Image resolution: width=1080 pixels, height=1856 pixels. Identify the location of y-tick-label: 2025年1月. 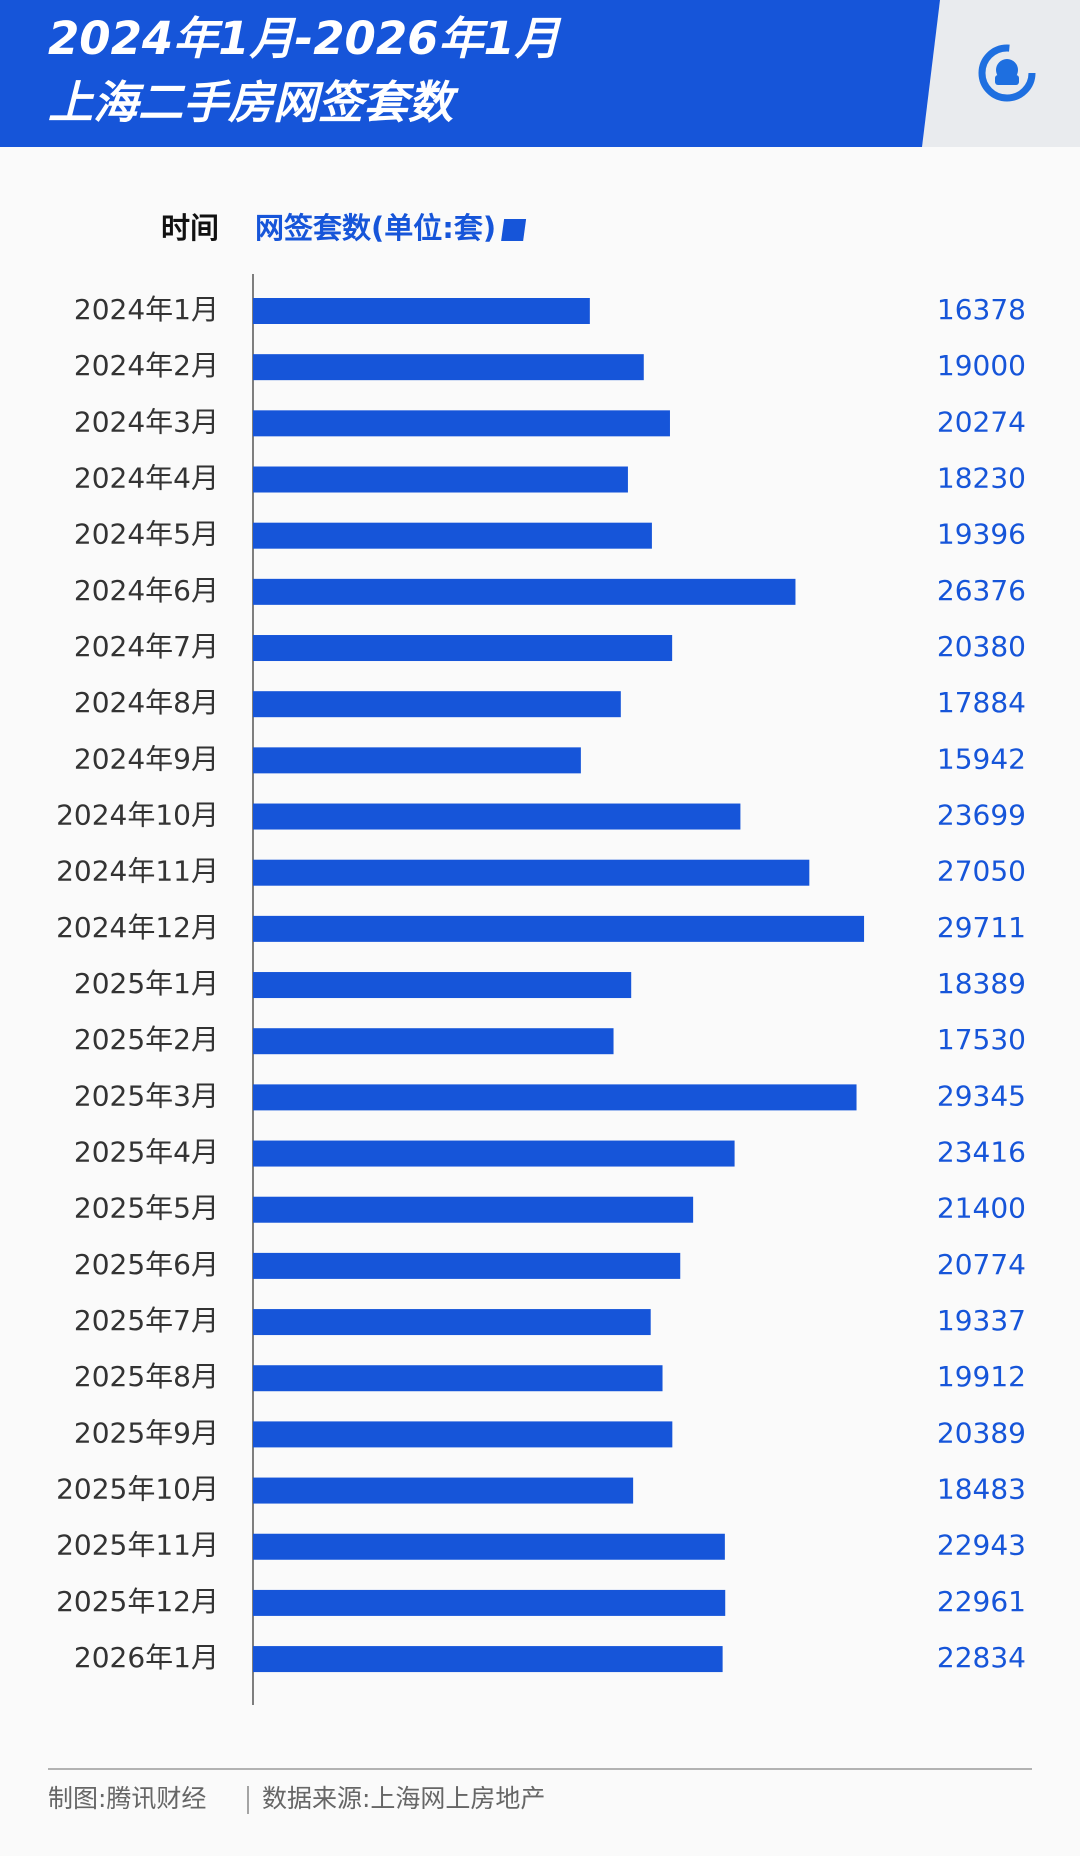
(146, 983).